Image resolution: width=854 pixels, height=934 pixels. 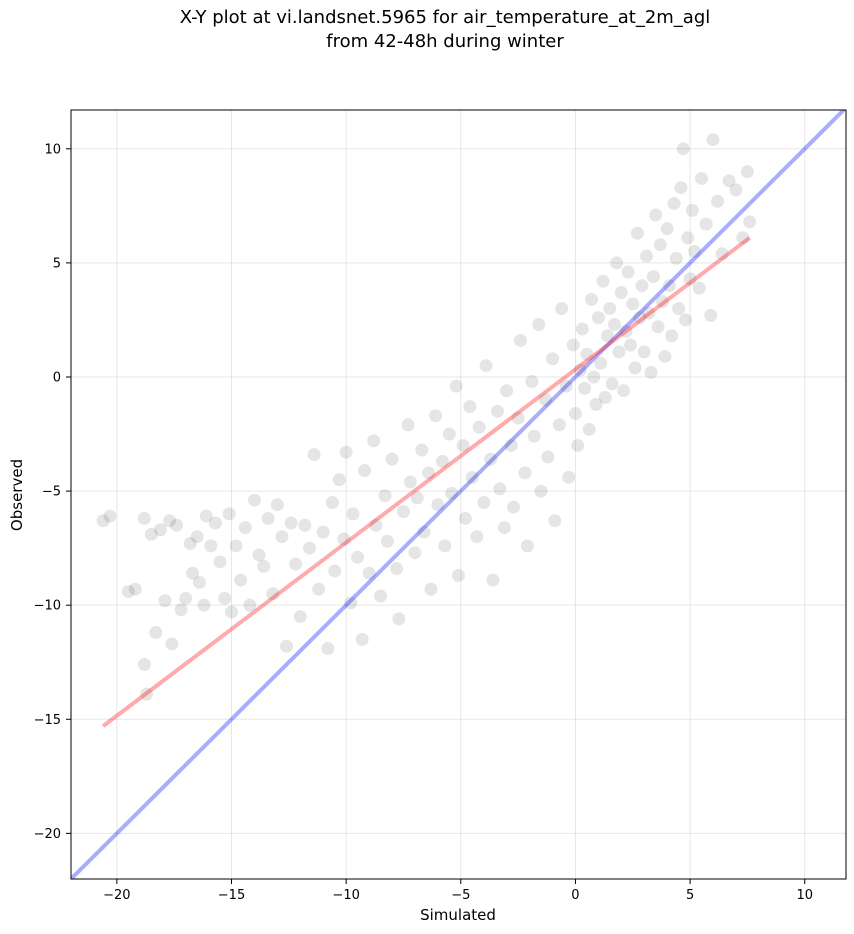 I want to click on x-tick-label: −15, so click(x=231, y=895).